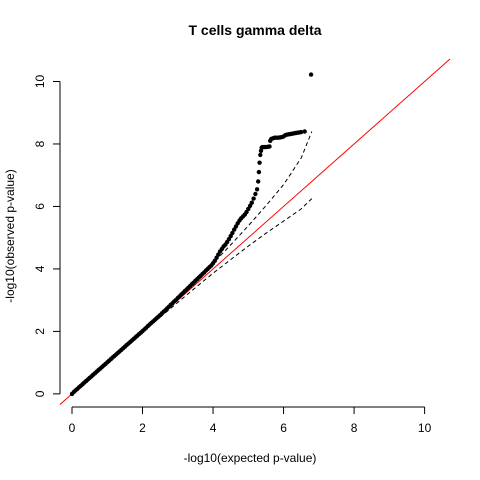 The width and height of the screenshot is (480, 480). I want to click on x-axis-label: -log10(expected p-value), so click(250, 458).